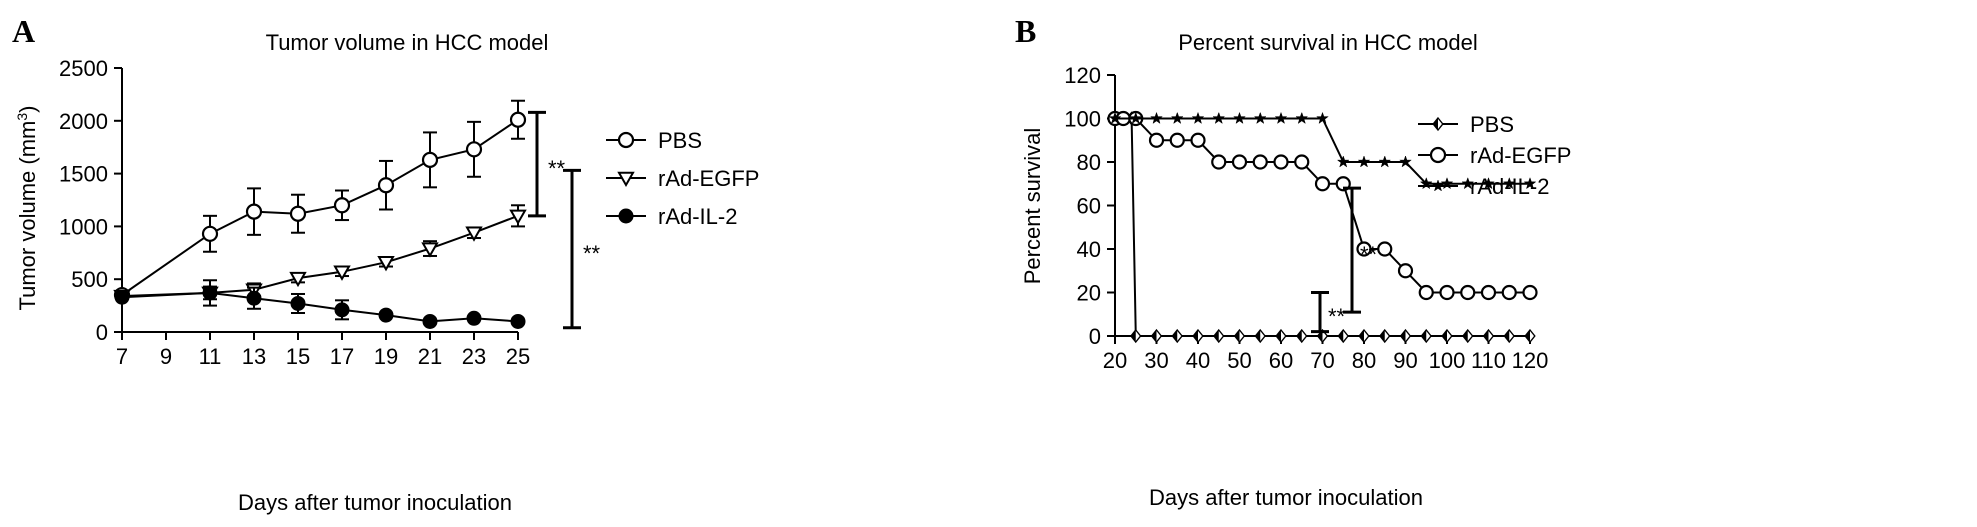 The width and height of the screenshot is (1977, 527). What do you see at coordinates (83, 174) in the screenshot?
I see `panel-a-y-tick-label: 1500` at bounding box center [83, 174].